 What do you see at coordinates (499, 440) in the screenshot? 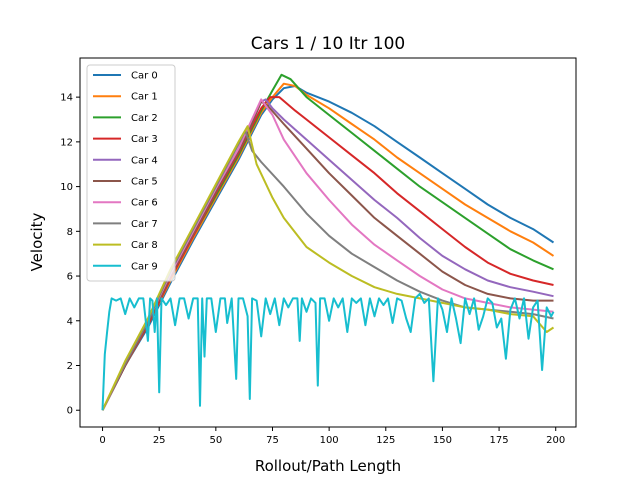
I see `x-tick-label: 175` at bounding box center [499, 440].